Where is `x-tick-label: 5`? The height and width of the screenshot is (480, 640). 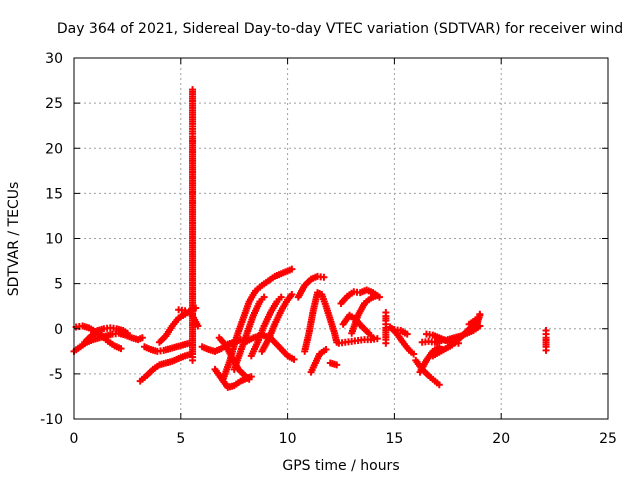 x-tick-label: 5 is located at coordinates (180, 439).